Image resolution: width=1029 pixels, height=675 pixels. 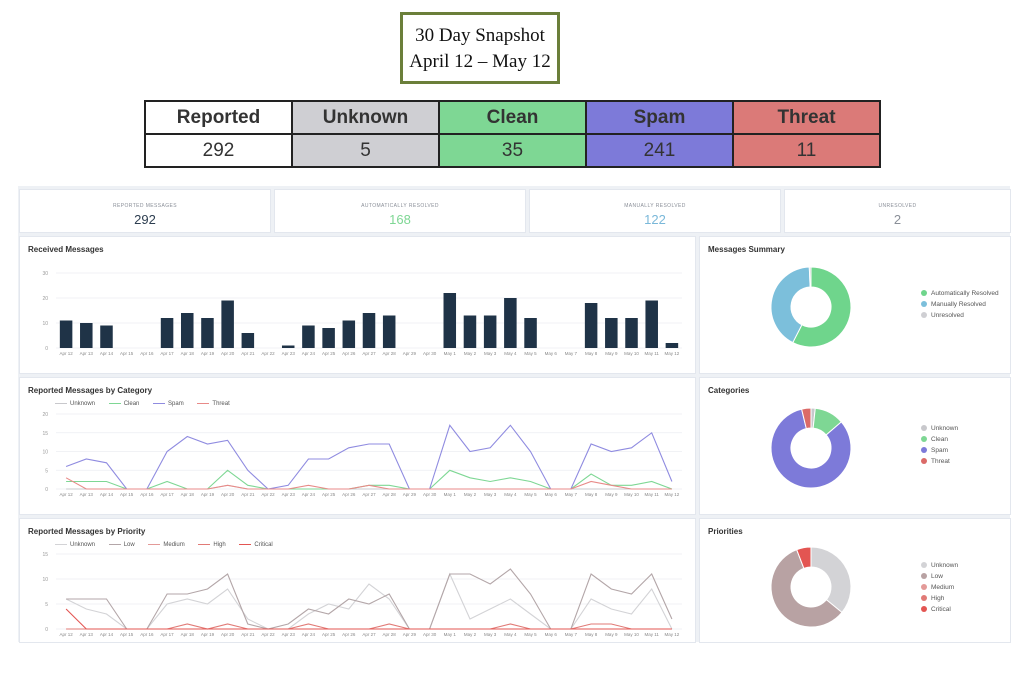 What do you see at coordinates (87, 531) in the screenshot?
I see `priority-chart-title: Reported Messages by Priority` at bounding box center [87, 531].